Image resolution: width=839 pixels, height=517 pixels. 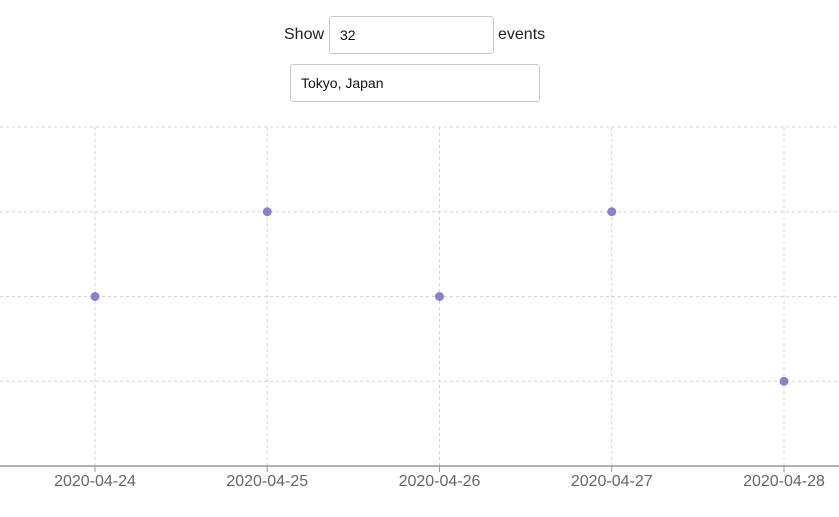 What do you see at coordinates (419, 468) in the screenshot?
I see `x-axis` at bounding box center [419, 468].